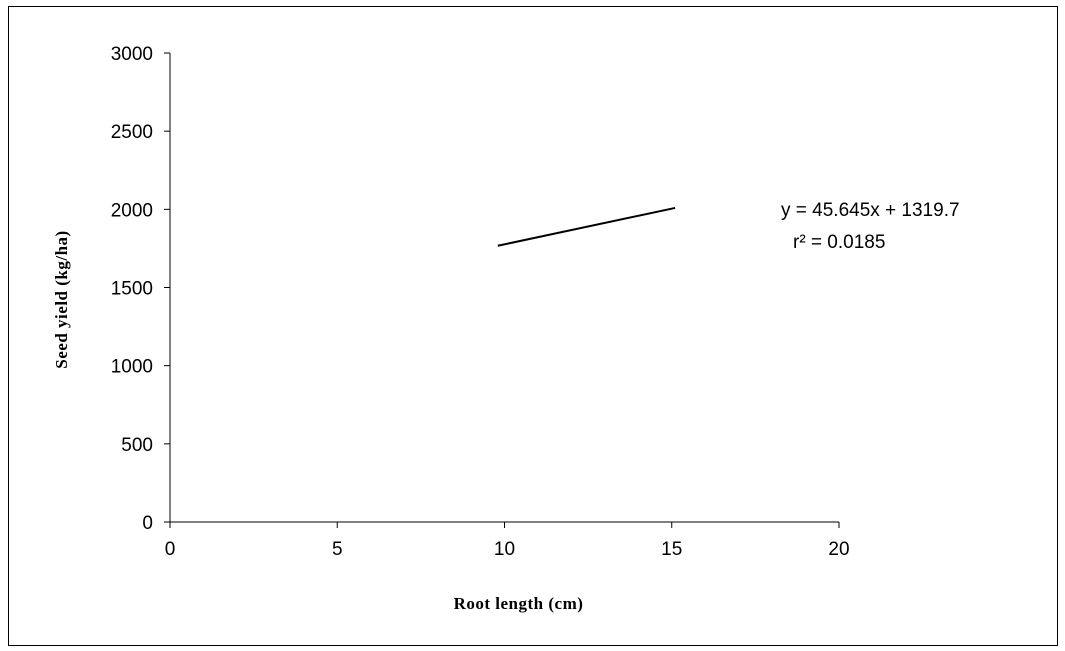 This screenshot has height=651, width=1065. I want to click on y-tick-label: 2500, so click(132, 132).